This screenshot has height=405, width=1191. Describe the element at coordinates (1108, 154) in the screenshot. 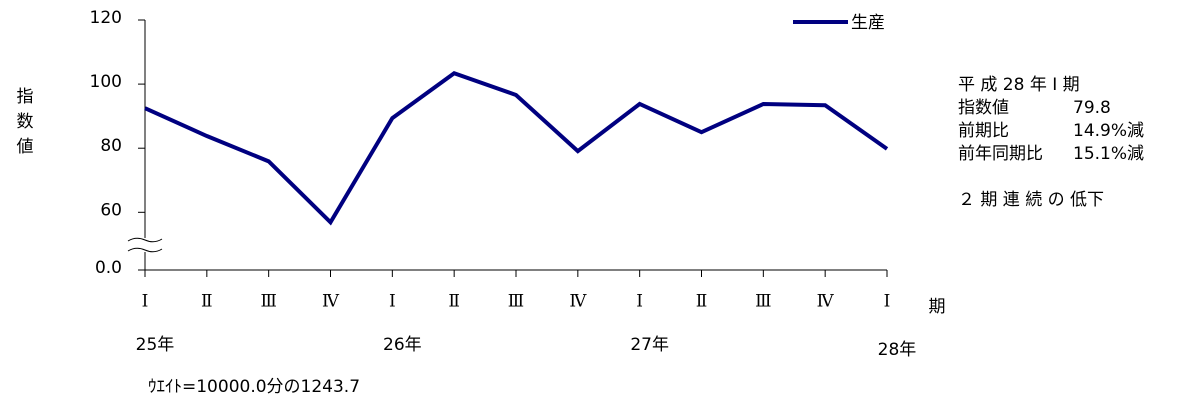

I see `annotation-value: 15.1%減` at that location.